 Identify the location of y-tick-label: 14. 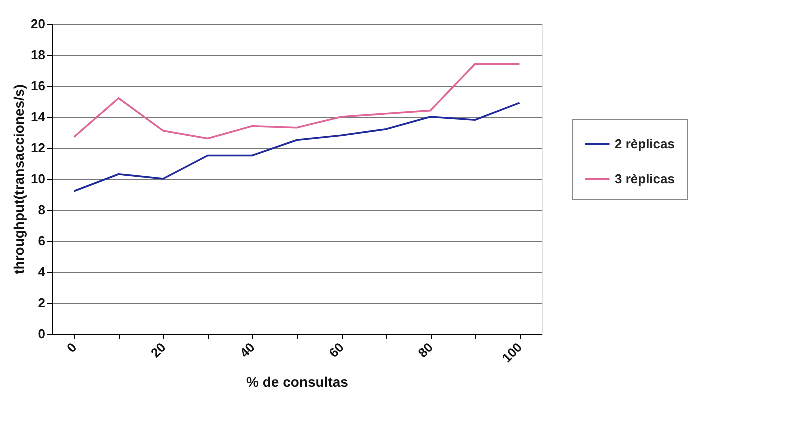
(38, 117).